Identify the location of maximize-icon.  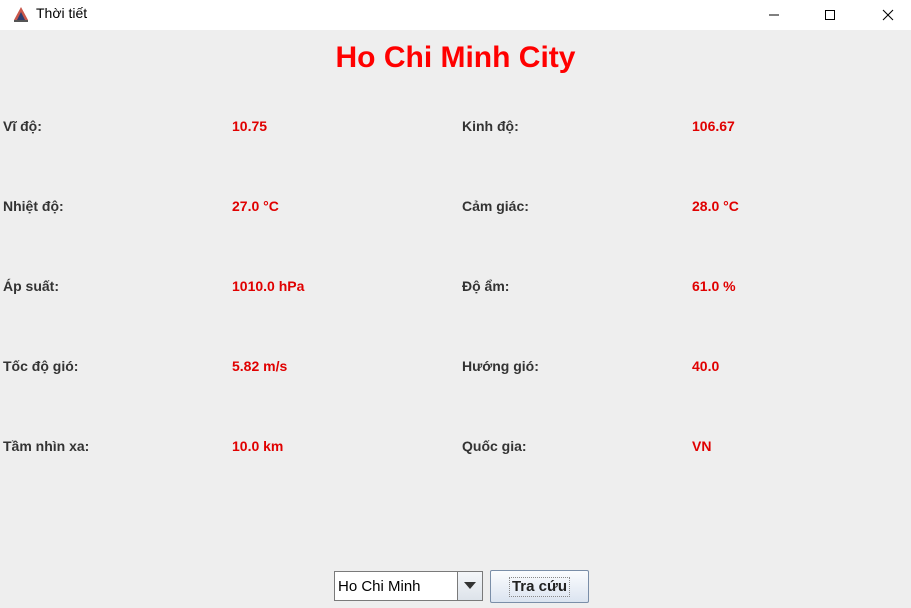
(830, 15).